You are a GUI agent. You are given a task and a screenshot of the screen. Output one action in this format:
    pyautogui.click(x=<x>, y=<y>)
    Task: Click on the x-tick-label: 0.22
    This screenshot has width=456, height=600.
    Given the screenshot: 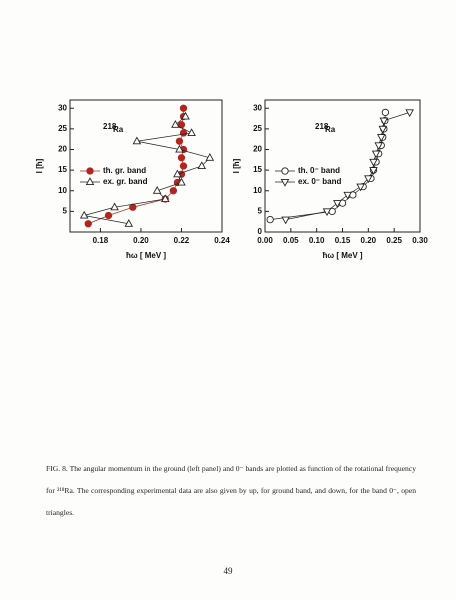 What is the action you would take?
    pyautogui.click(x=182, y=240)
    